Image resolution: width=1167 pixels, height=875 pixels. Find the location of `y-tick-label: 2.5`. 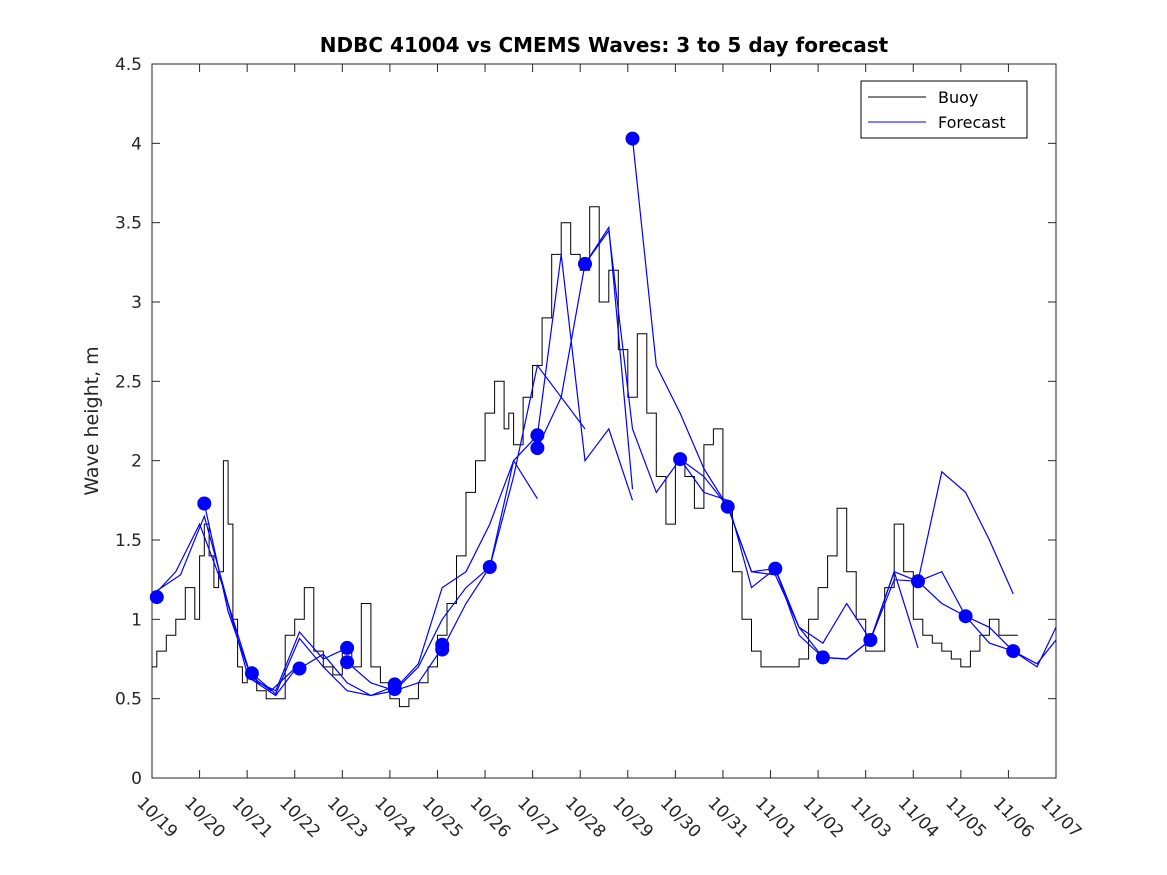

y-tick-label: 2.5 is located at coordinates (128, 382).